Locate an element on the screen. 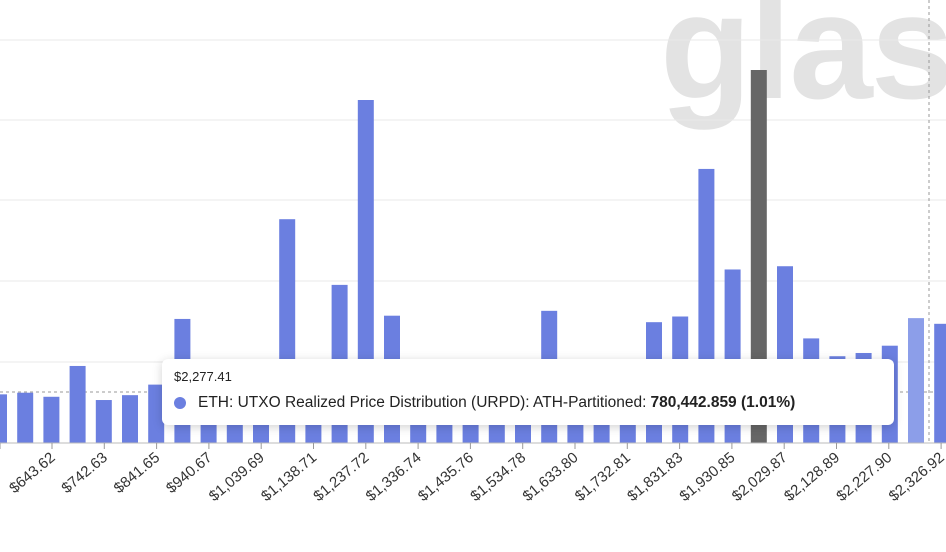 The image size is (946, 552). x-tick-label: $1,831.83 is located at coordinates (655, 477).